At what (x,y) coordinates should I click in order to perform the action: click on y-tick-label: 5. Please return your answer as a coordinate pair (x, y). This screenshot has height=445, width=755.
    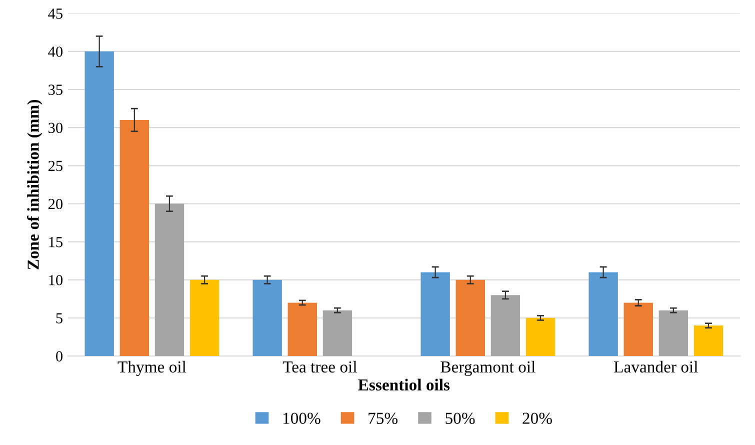
    Looking at the image, I should click on (59, 318).